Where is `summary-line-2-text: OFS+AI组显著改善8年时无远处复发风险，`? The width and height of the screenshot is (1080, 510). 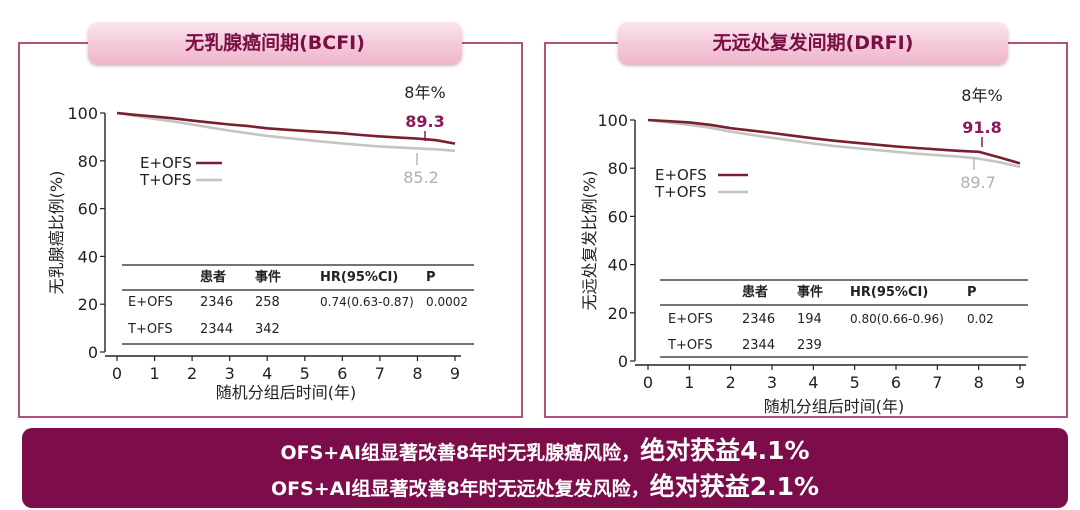
summary-line-2-text: OFS+AI组显著改善8年时无远处复发风险， is located at coordinates (460, 489).